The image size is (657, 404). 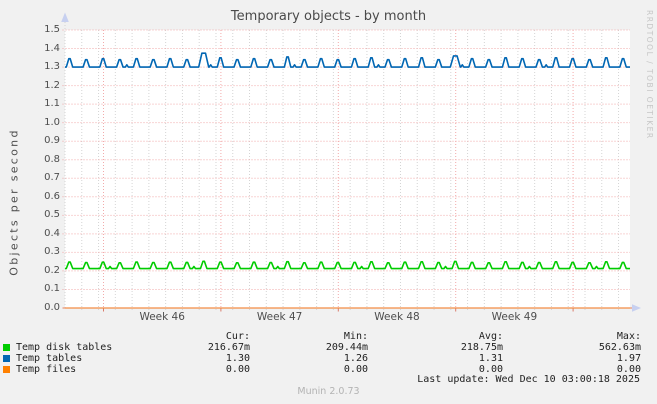 What do you see at coordinates (328, 369) in the screenshot?
I see `legend-row: Temp files 0.00 0.00 0.00 0.00` at bounding box center [328, 369].